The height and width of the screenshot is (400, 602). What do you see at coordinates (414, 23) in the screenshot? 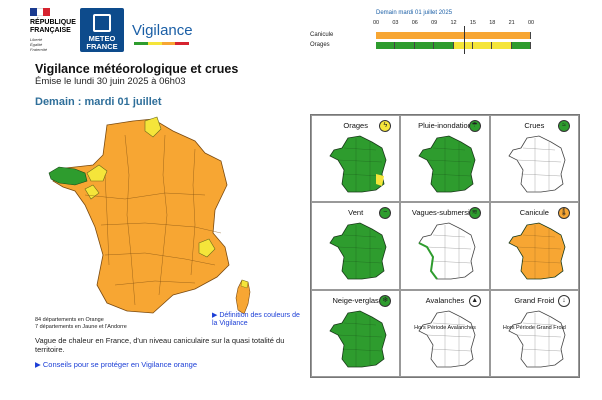
I see `timeline-tick: 06` at bounding box center [414, 23].